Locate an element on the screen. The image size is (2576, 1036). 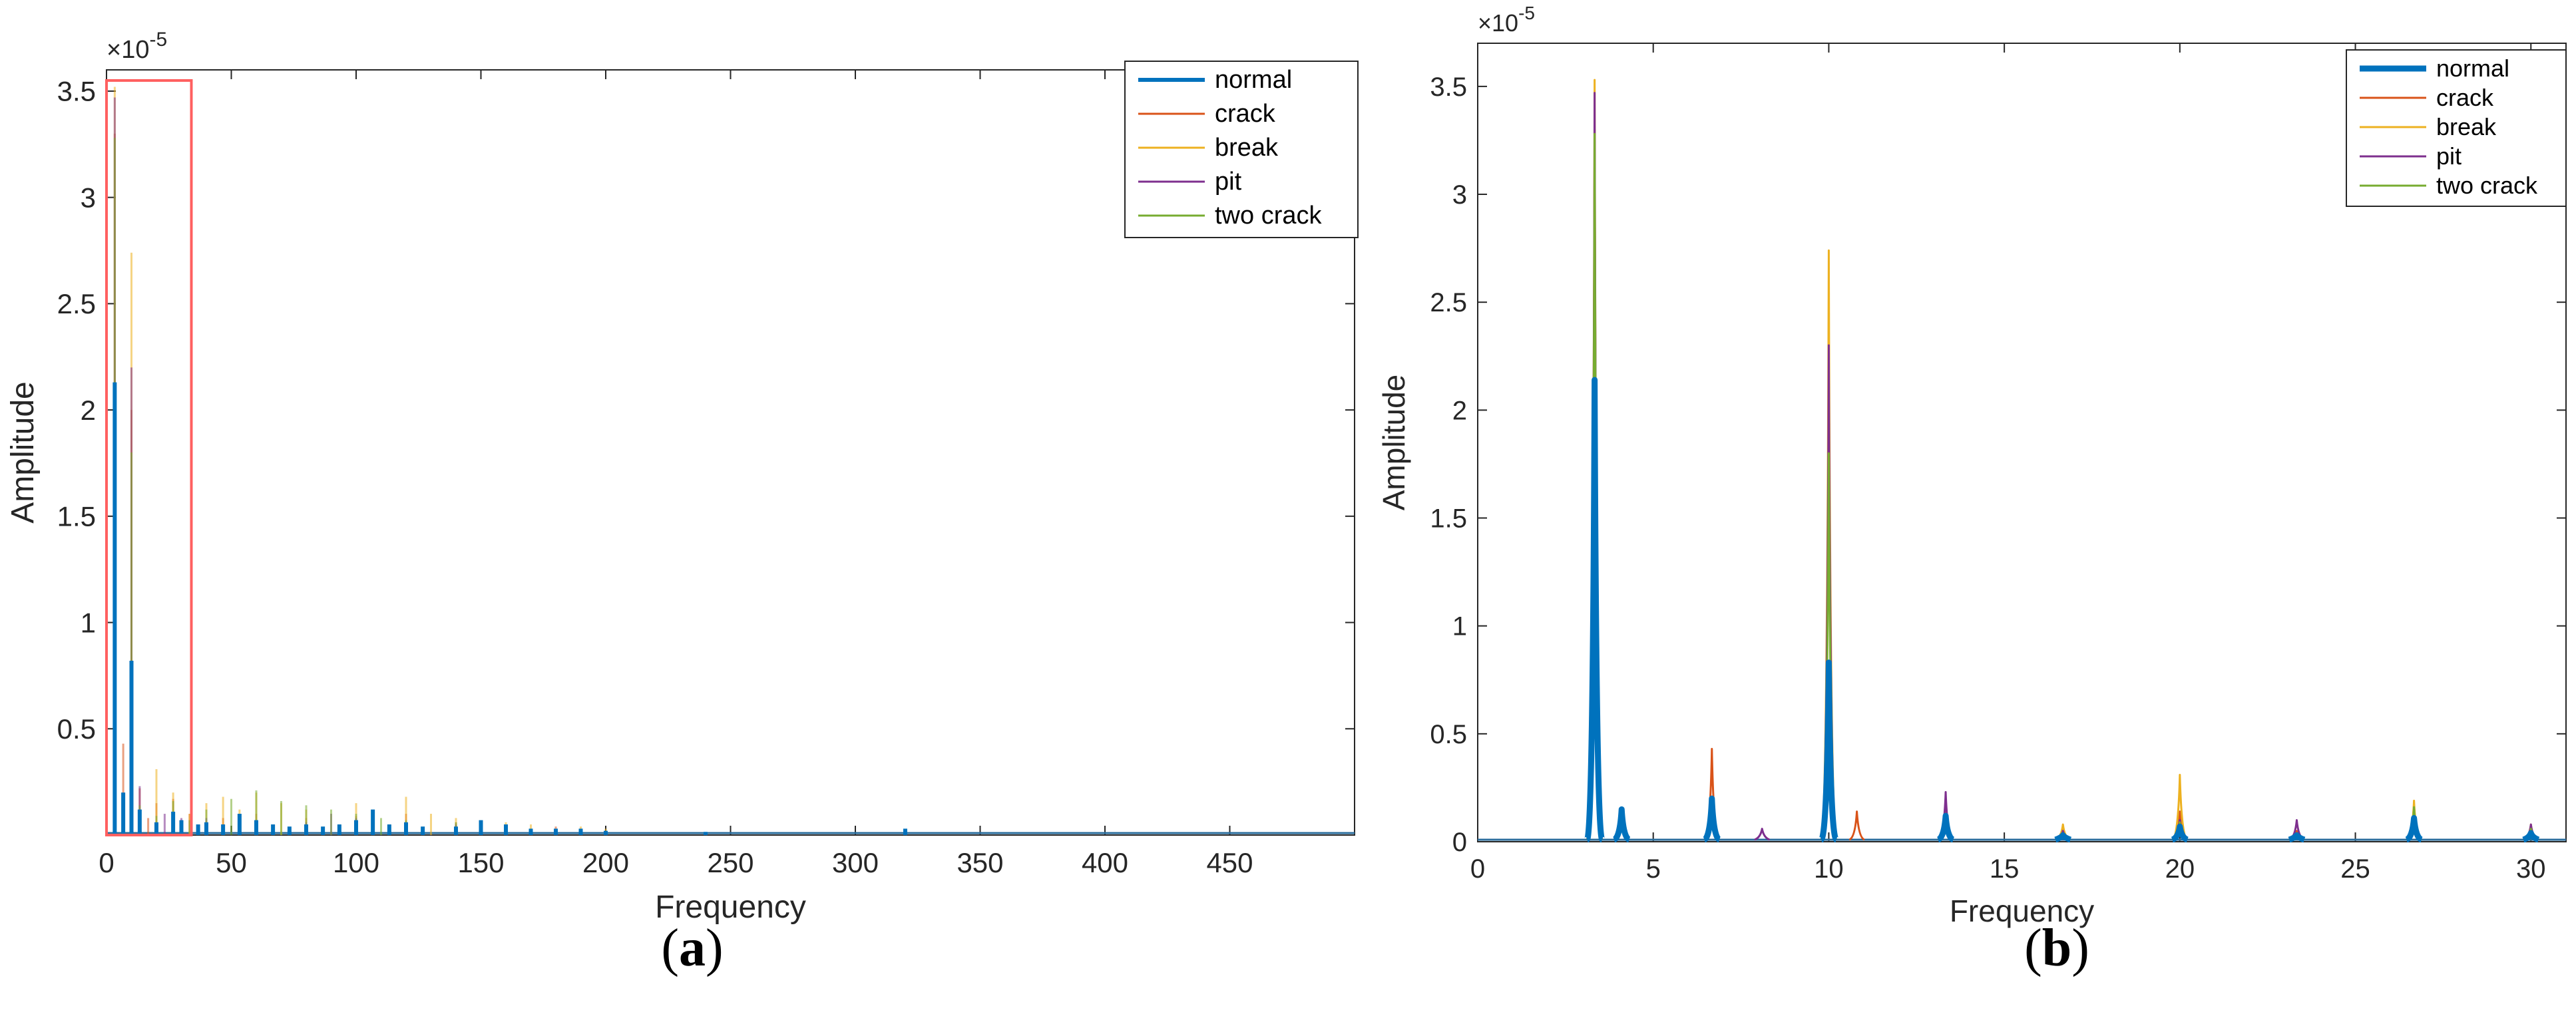
x-tick-label: 450 is located at coordinates (1229, 862).